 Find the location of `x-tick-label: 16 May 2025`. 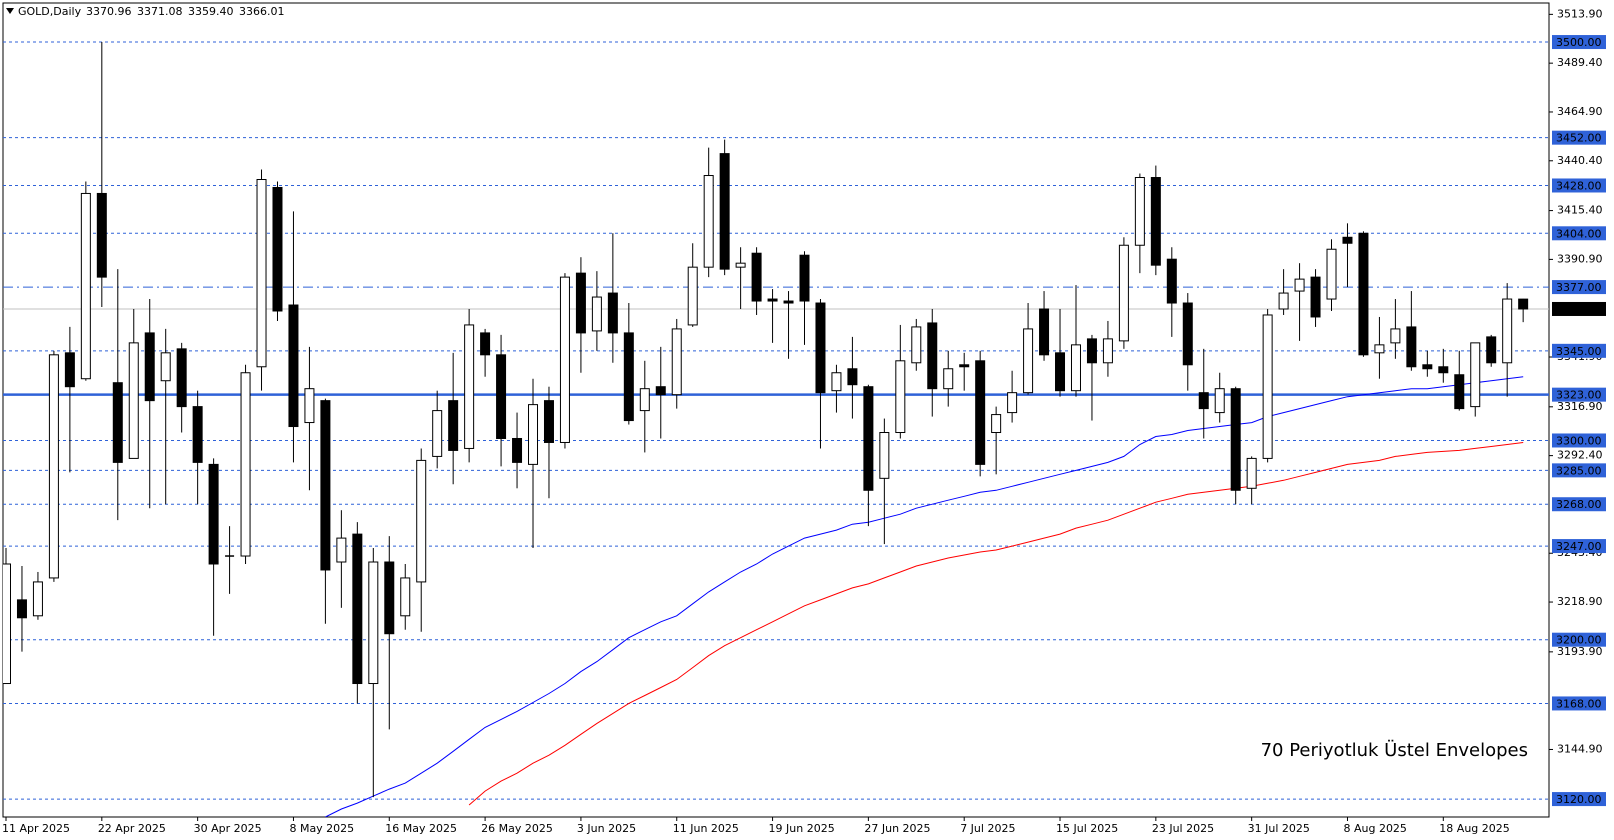

x-tick-label: 16 May 2025 is located at coordinates (421, 828).